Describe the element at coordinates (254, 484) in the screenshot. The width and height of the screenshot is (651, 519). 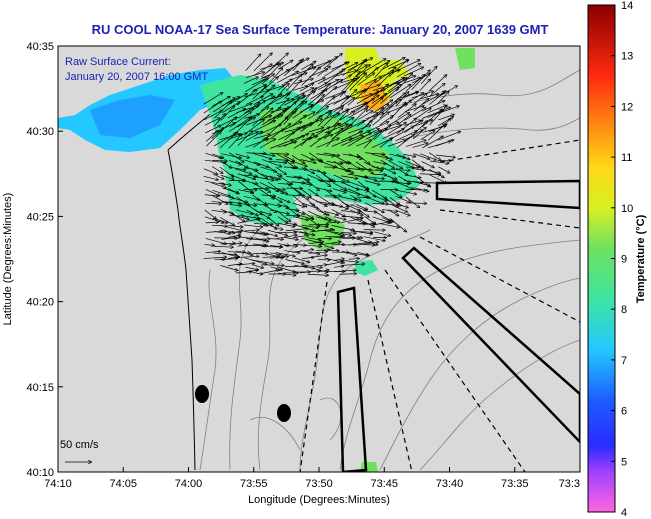
I see `x-tick-label: 73:55` at that location.